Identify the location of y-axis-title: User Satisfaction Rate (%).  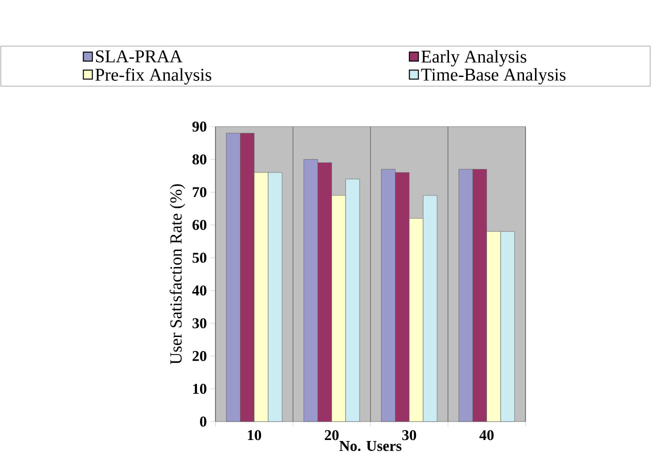
(178, 274).